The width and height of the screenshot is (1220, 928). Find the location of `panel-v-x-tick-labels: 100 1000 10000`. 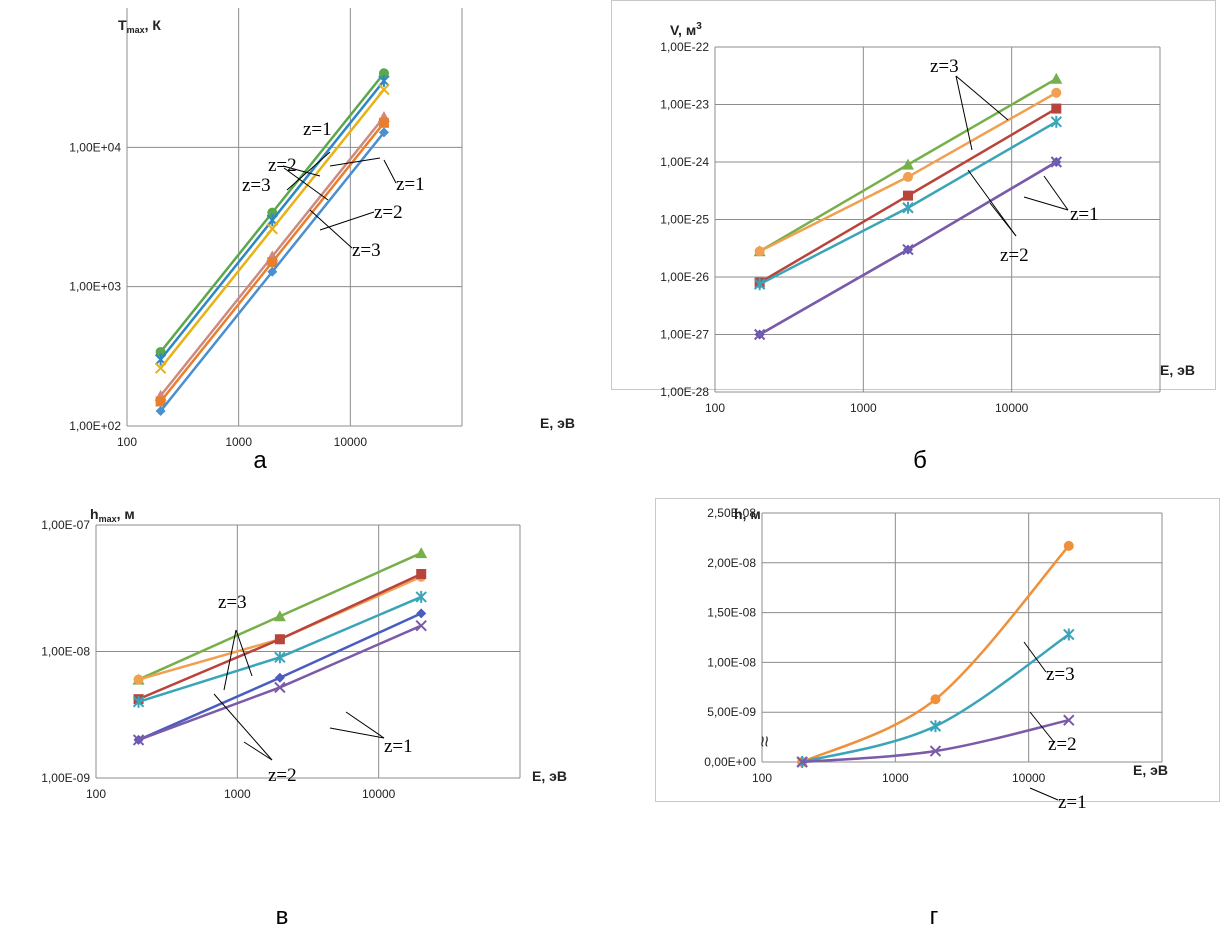

panel-v-x-tick-labels: 100 1000 10000 is located at coordinates (241, 794).